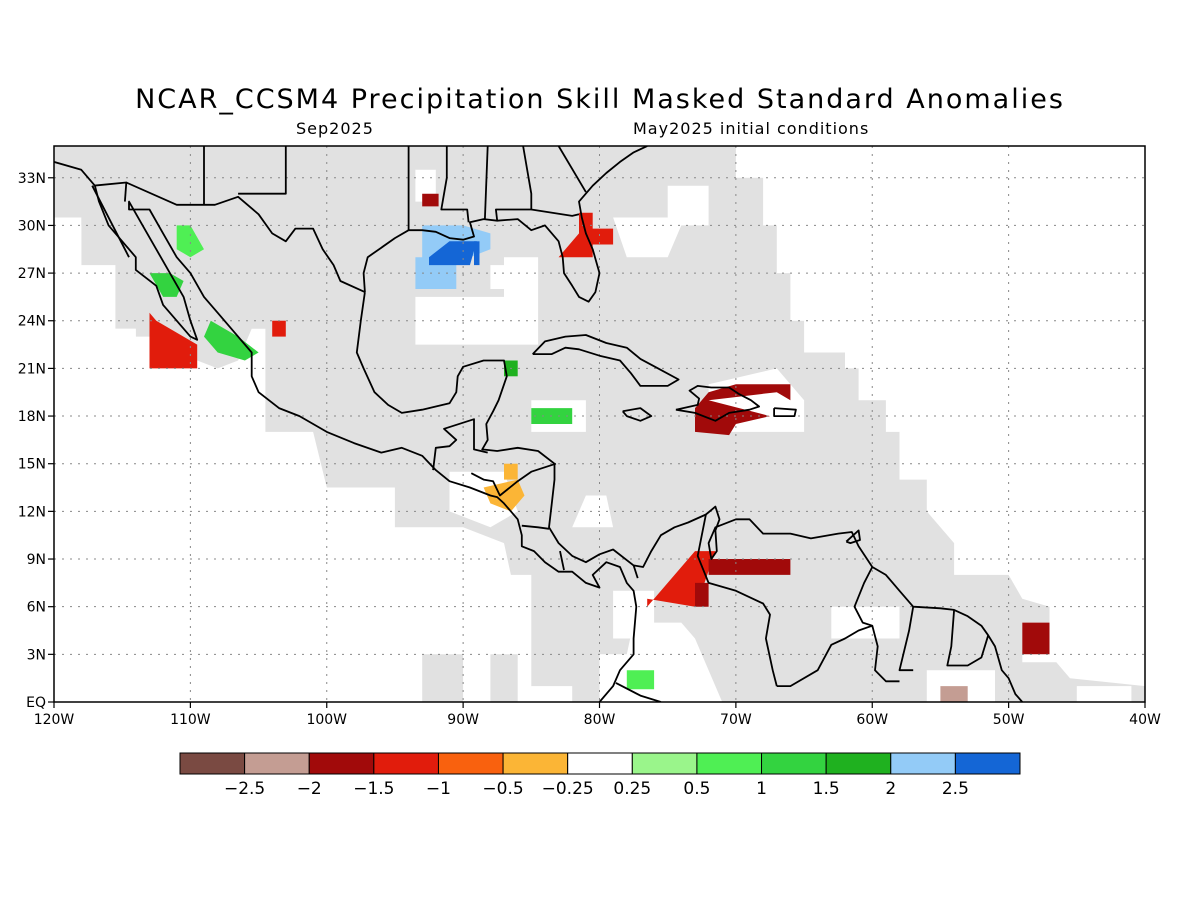  Describe the element at coordinates (751, 128) in the screenshot. I see `init-conditions-label: May2025 initial conditions` at that location.